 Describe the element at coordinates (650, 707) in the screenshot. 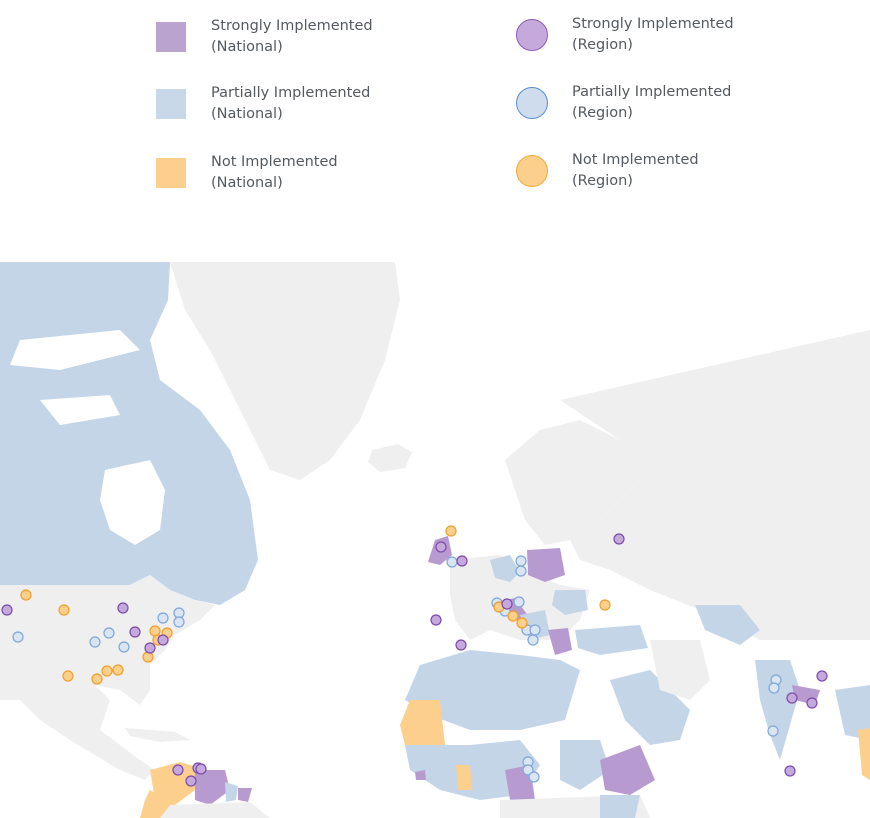

I see `arabia` at that location.